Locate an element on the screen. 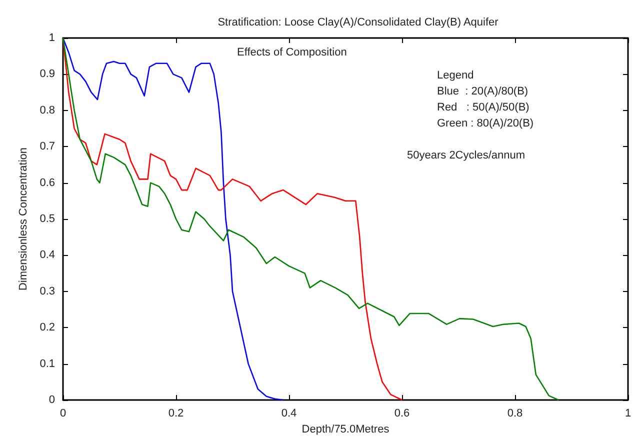 The height and width of the screenshot is (448, 637). annotation: 50years 2Cycles/annum is located at coordinates (466, 156).